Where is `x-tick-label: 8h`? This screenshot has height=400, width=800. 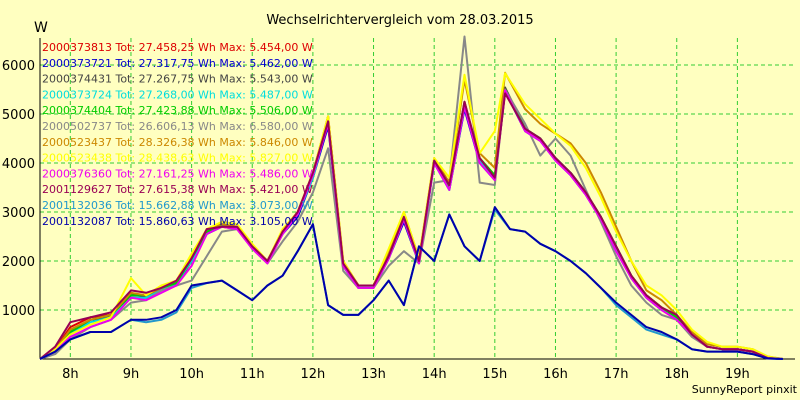
x-tick-label: 8h is located at coordinates (70, 374).